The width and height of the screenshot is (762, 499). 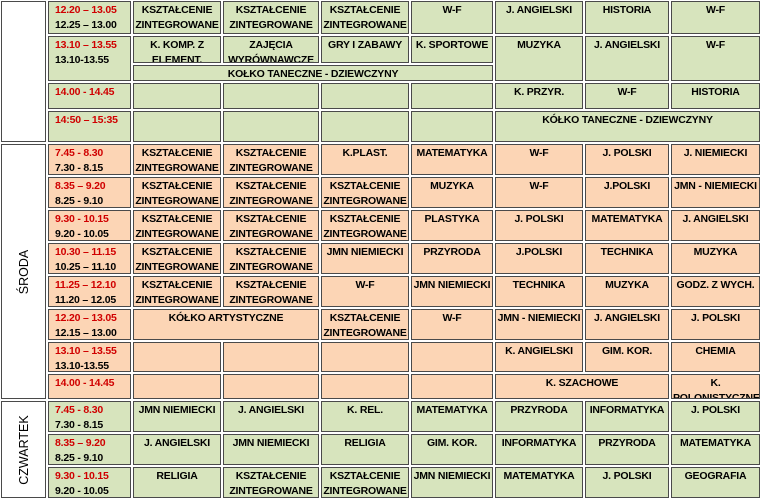 What do you see at coordinates (715, 192) in the screenshot?
I see `lesson-cell: JMN - NIEMIECKI` at bounding box center [715, 192].